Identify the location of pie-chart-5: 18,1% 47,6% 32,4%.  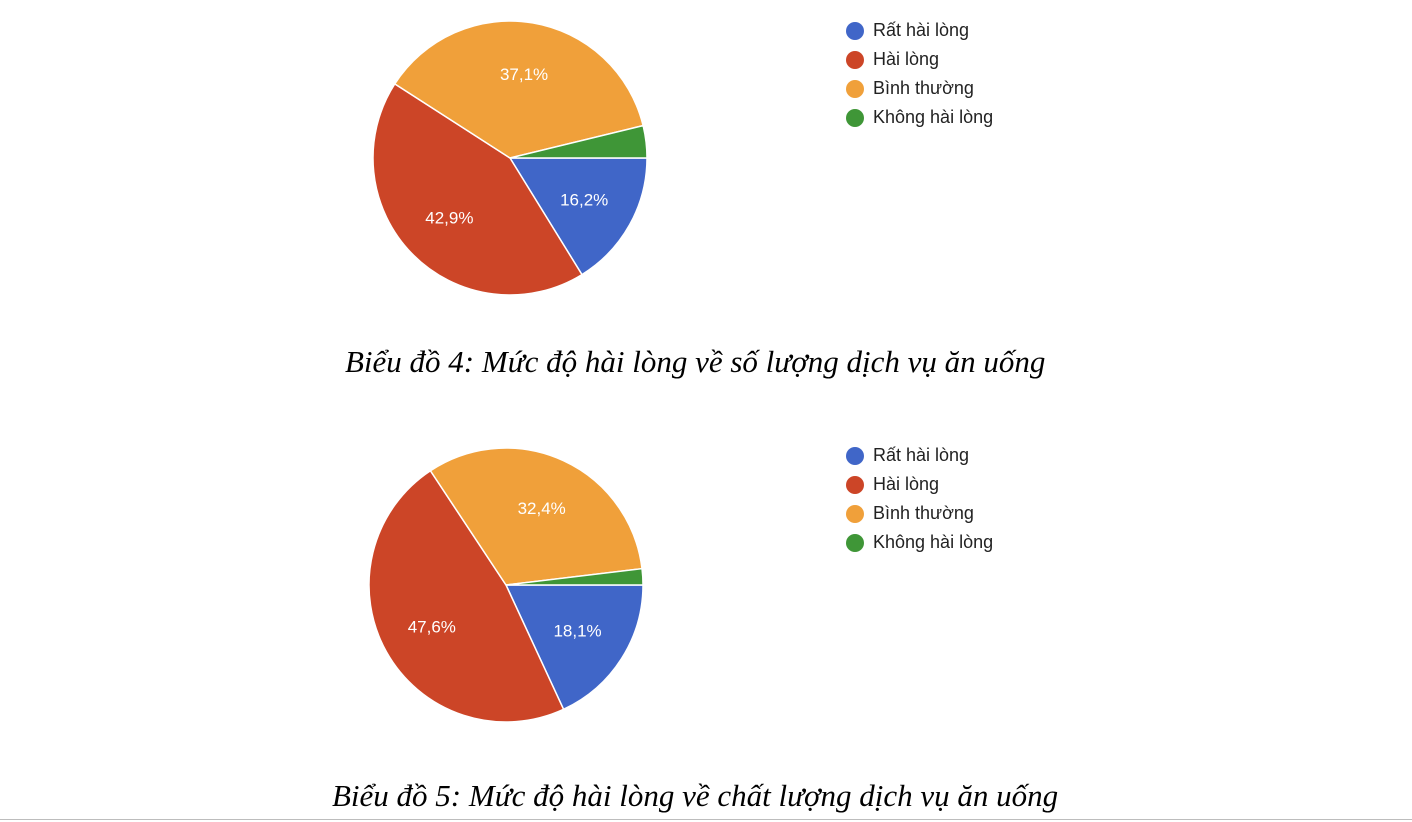
(506, 585).